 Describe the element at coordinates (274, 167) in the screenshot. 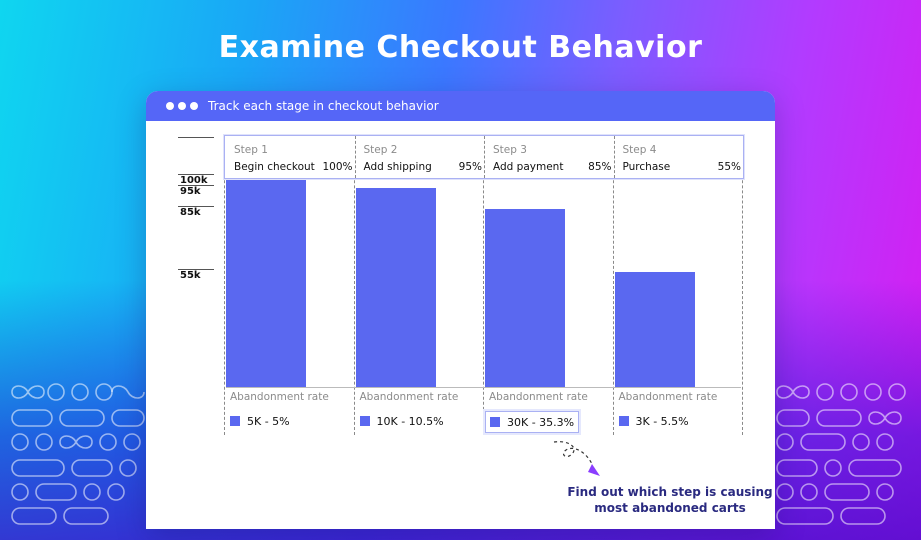

I see `step-label: Begin checkout` at that location.